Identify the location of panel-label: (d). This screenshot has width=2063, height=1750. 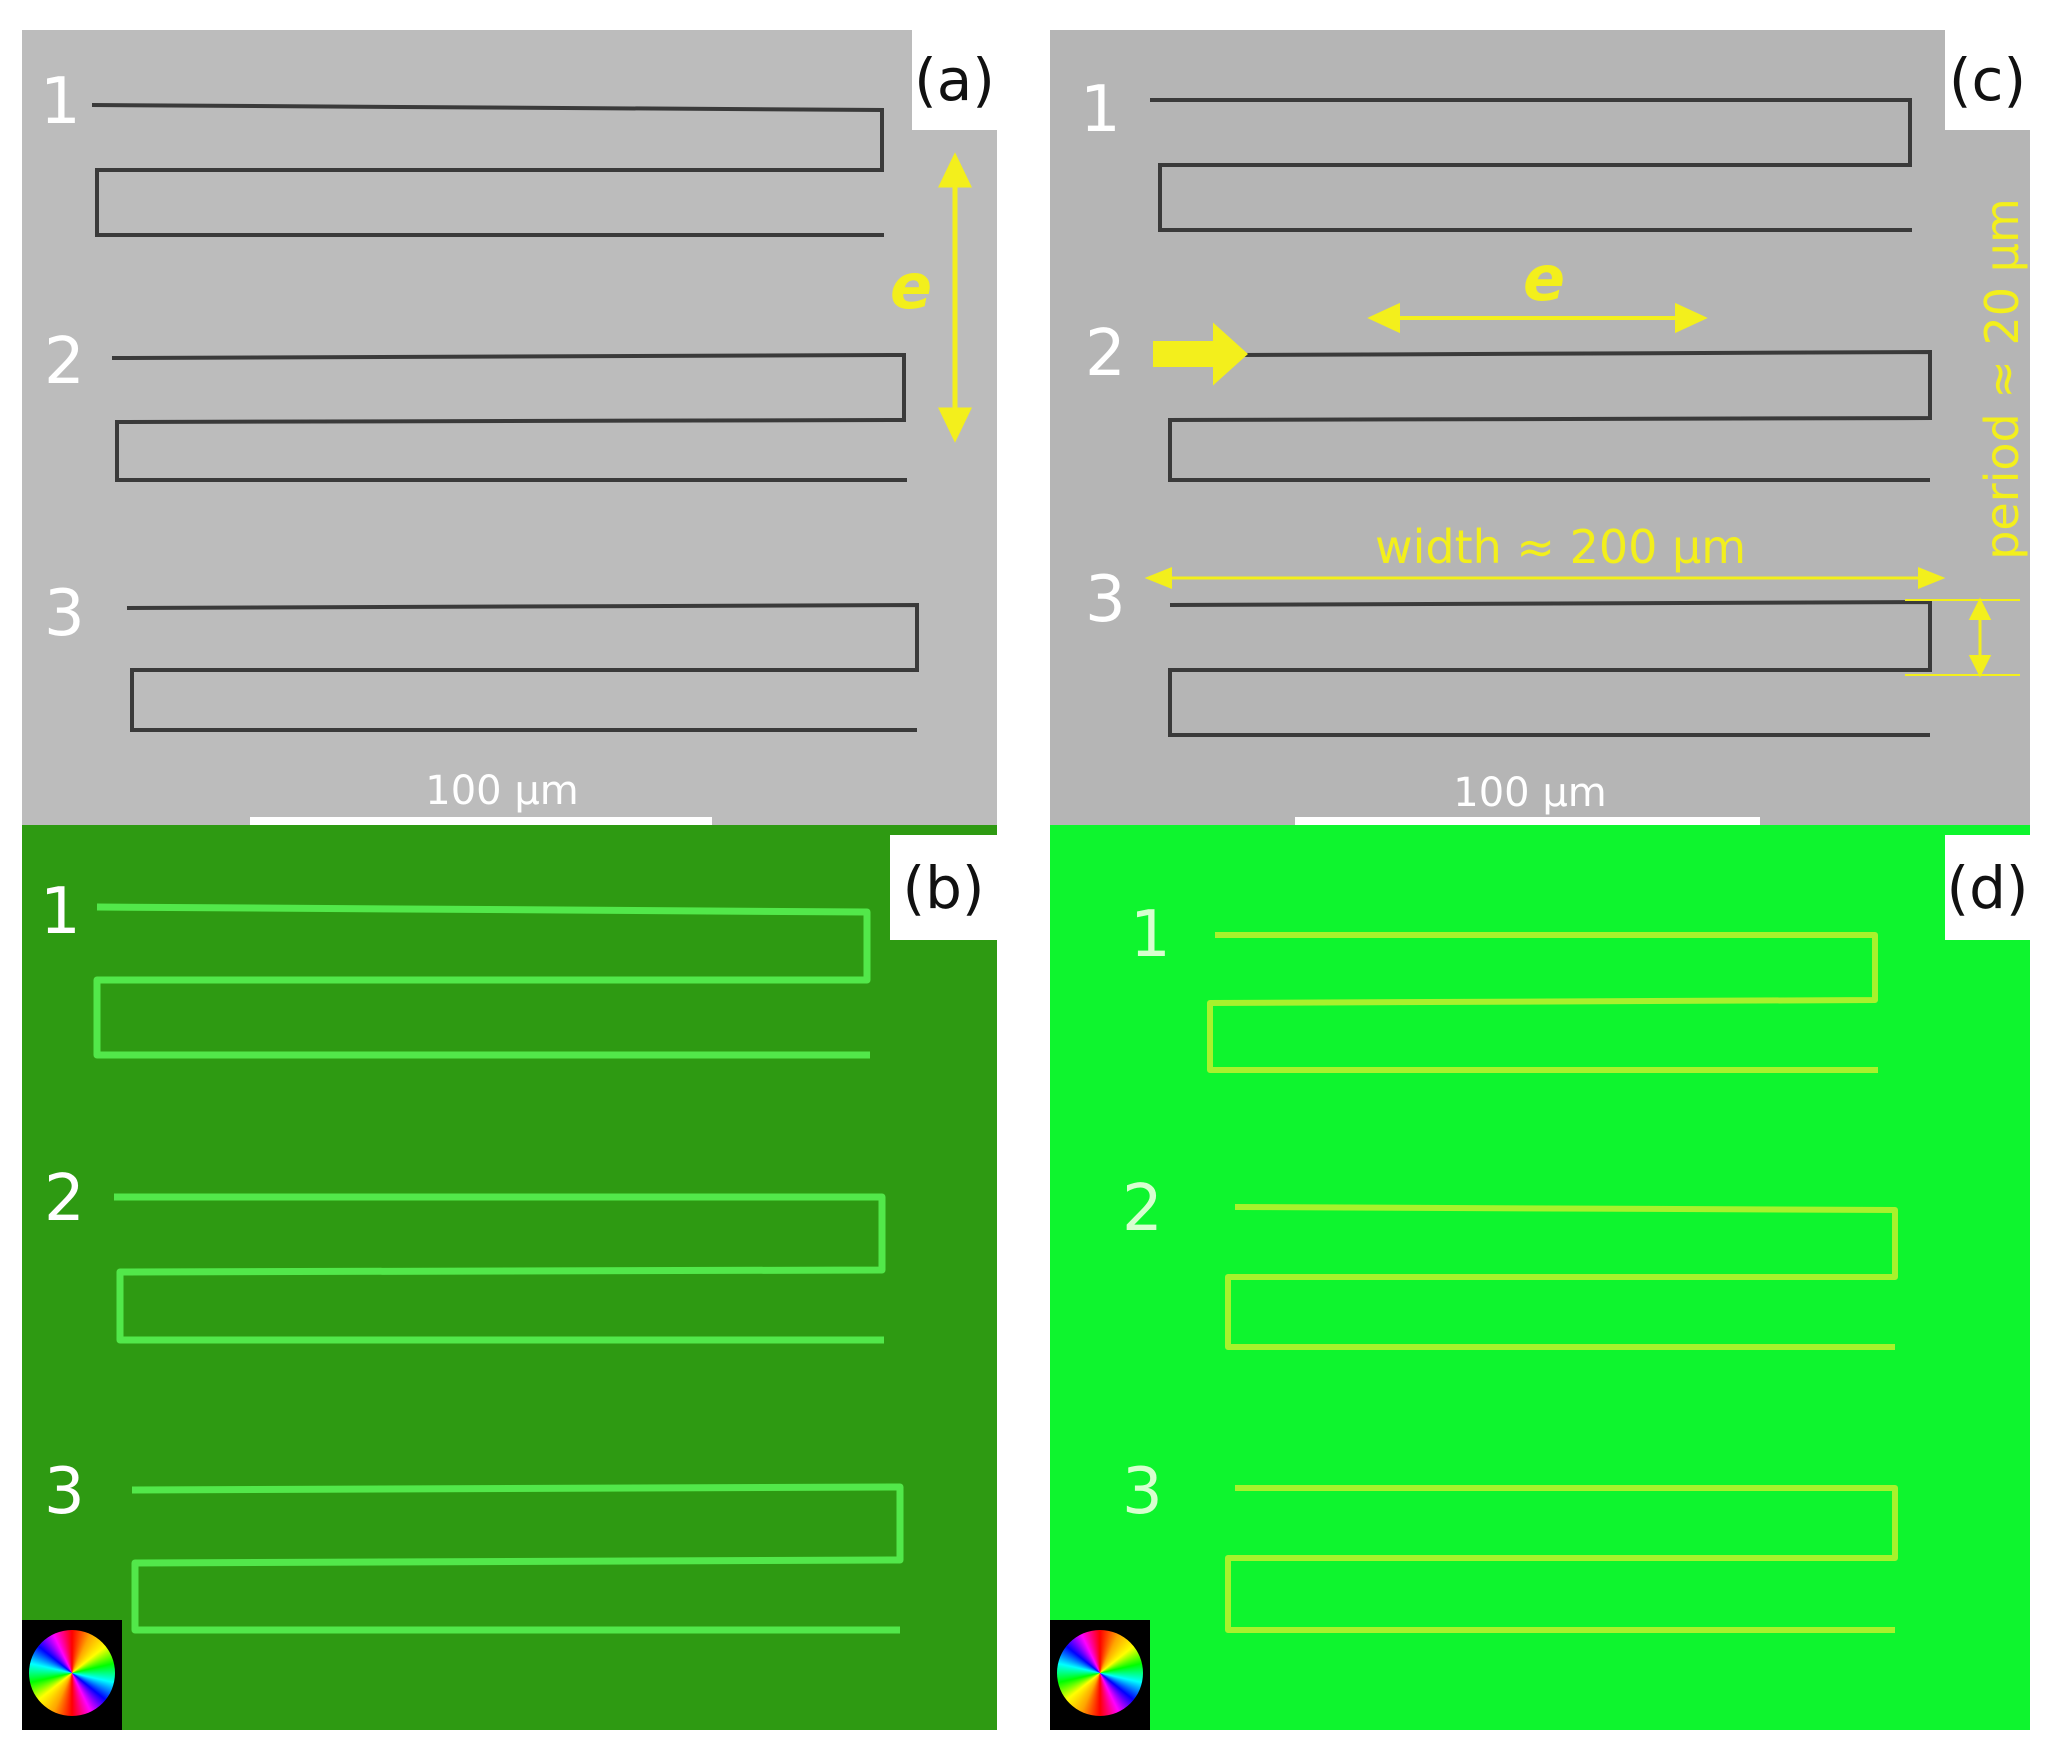
(1987, 887).